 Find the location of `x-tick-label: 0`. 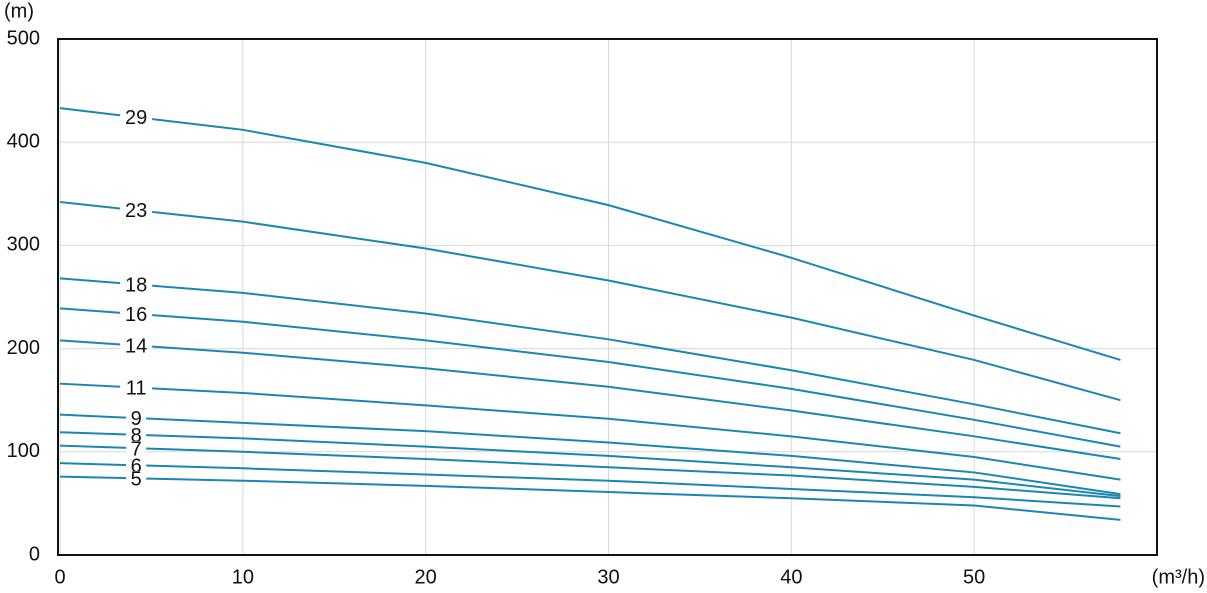

x-tick-label: 0 is located at coordinates (59, 577).